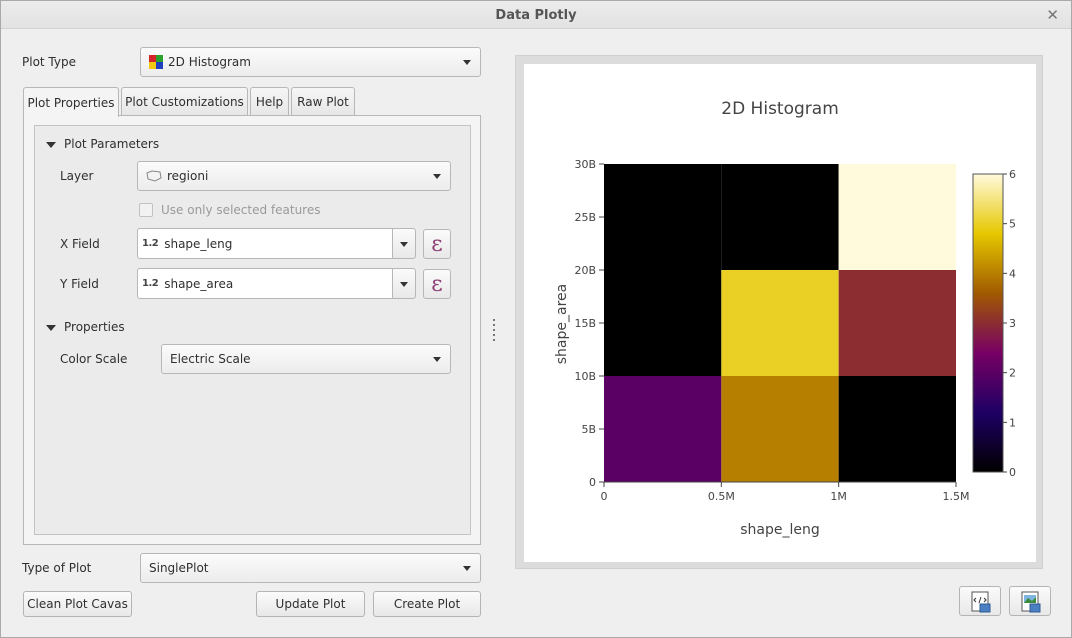  I want to click on plot-type-value: 2D Histogram, so click(209, 62).